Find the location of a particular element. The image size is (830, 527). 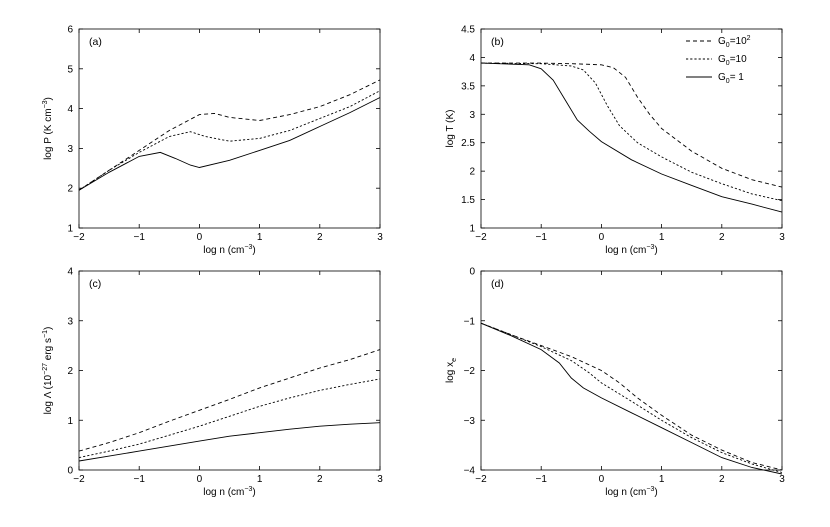

y-axis-label-text: log Λ (10 is located at coordinates (48, 394).